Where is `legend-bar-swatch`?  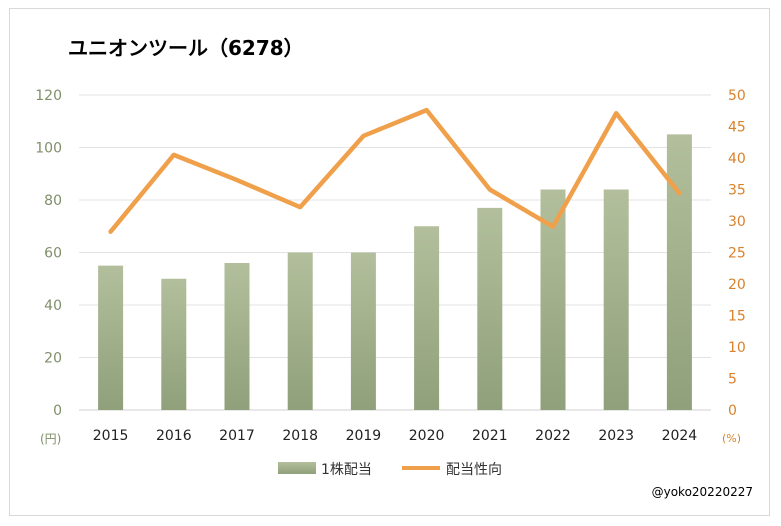
legend-bar-swatch is located at coordinates (297, 468).